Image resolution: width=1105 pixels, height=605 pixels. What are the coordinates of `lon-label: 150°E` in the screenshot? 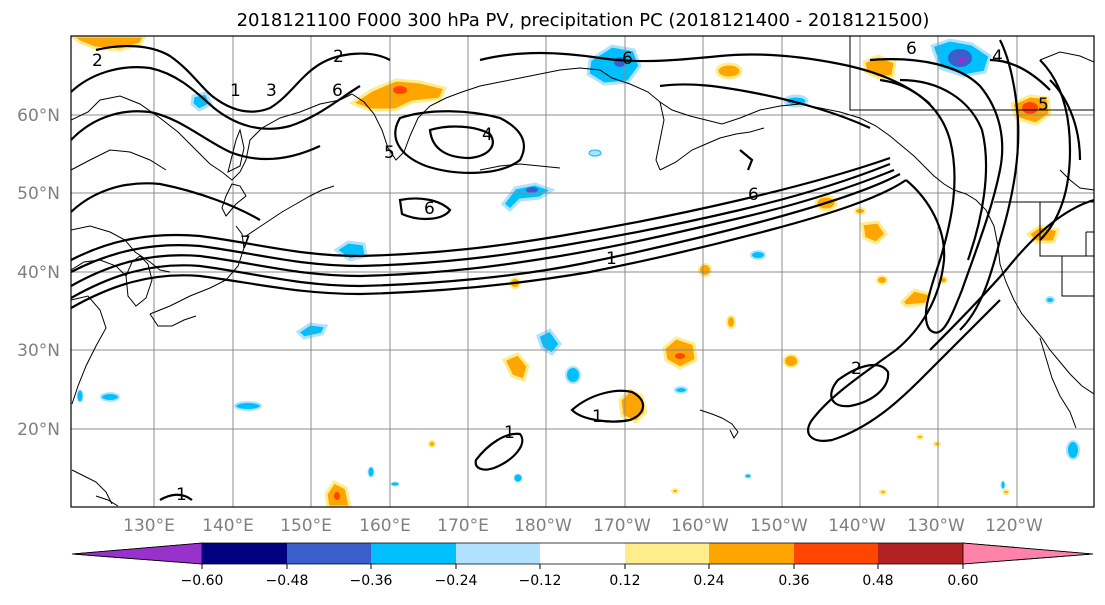 It's located at (306, 526).